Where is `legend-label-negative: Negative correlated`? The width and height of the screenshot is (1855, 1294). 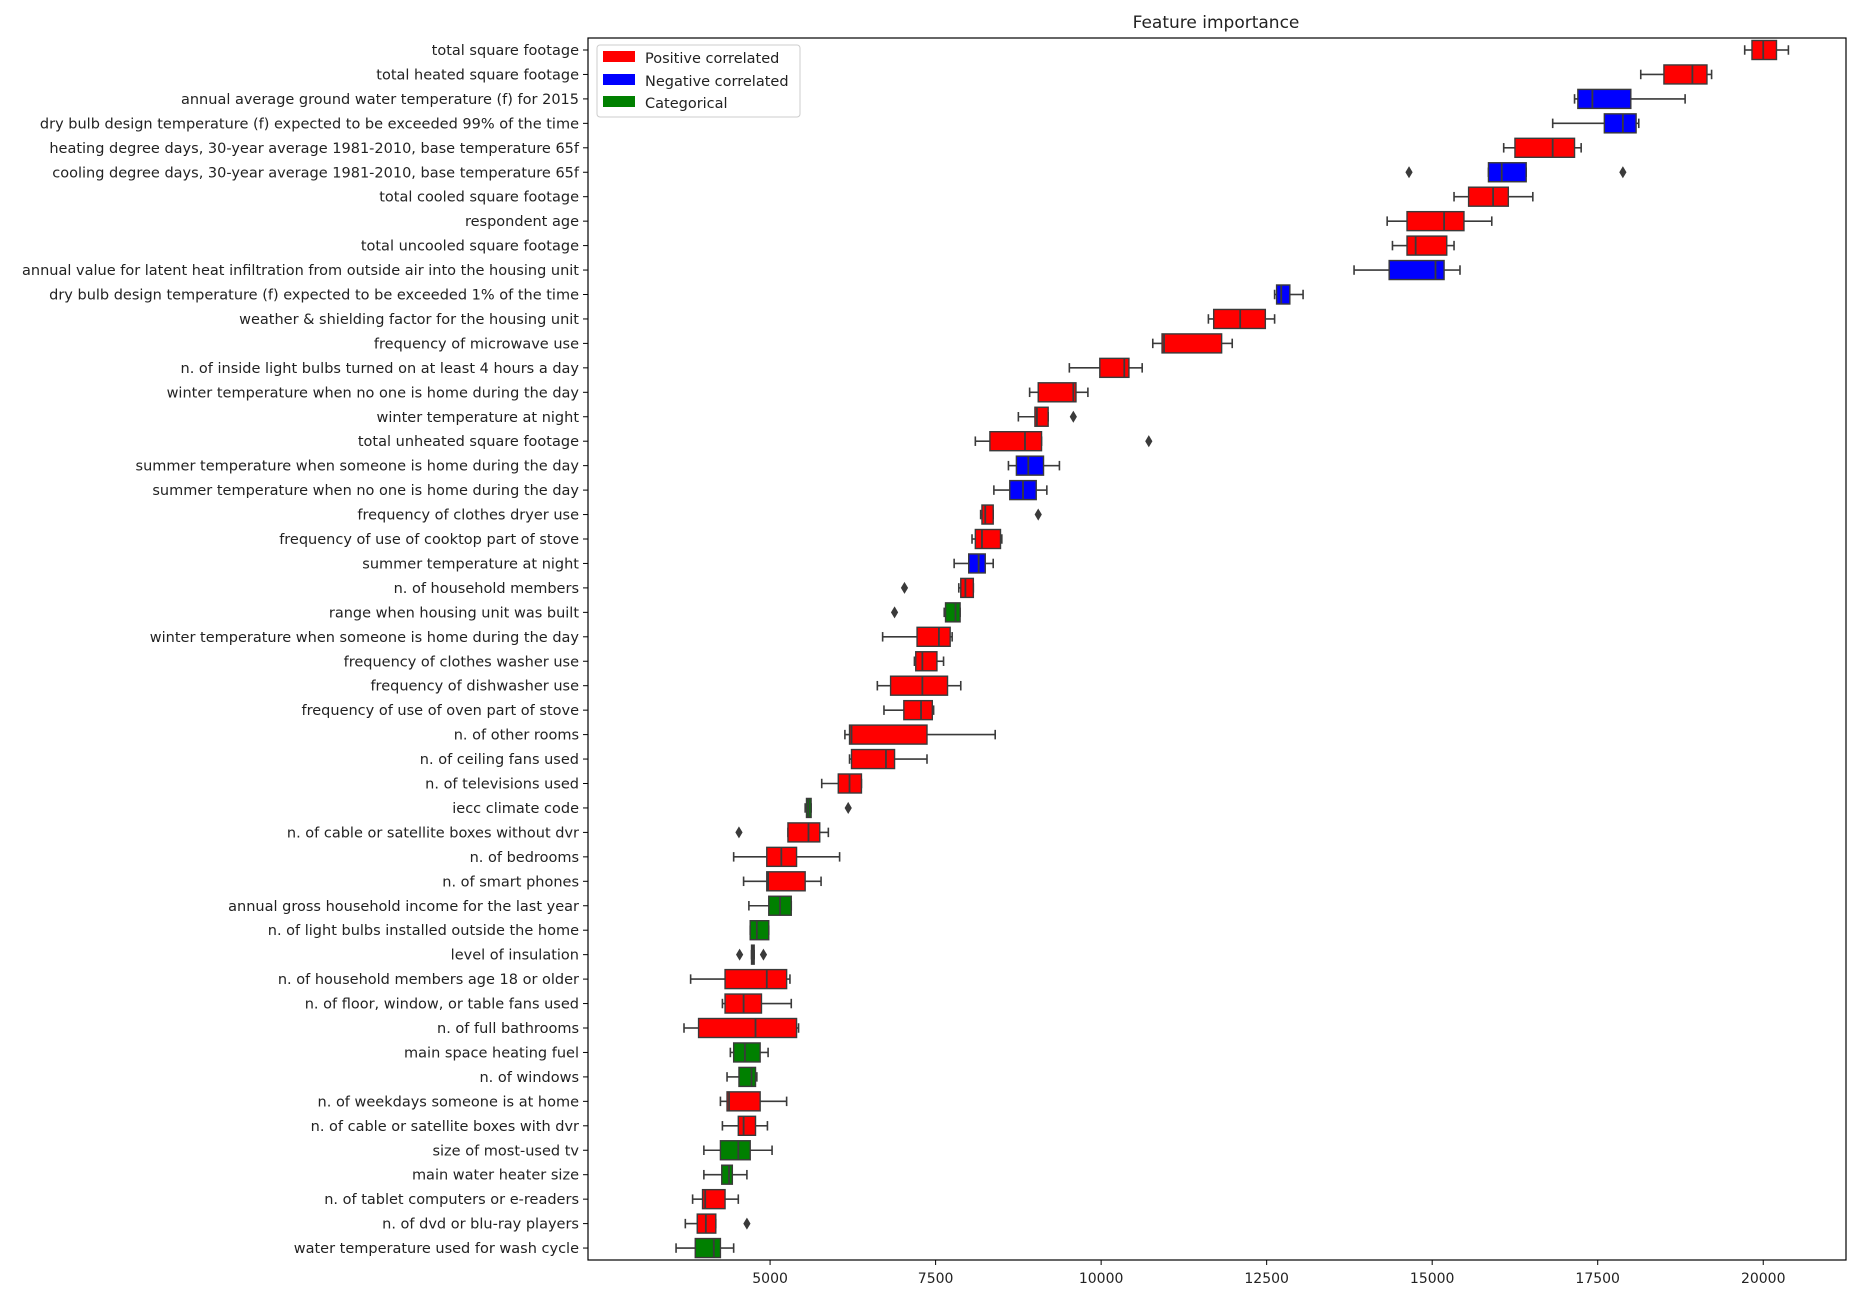 legend-label-negative: Negative correlated is located at coordinates (717, 82).